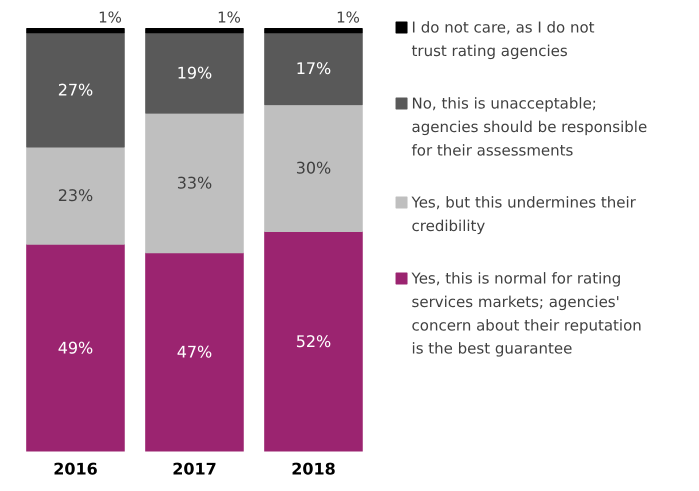 This screenshot has width=699, height=491. I want to click on data-label: 33%, so click(194, 182).